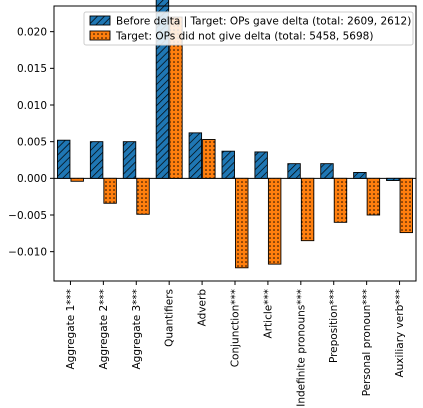 This screenshot has height=408, width=423. I want to click on legend-box, so click(248, 28).